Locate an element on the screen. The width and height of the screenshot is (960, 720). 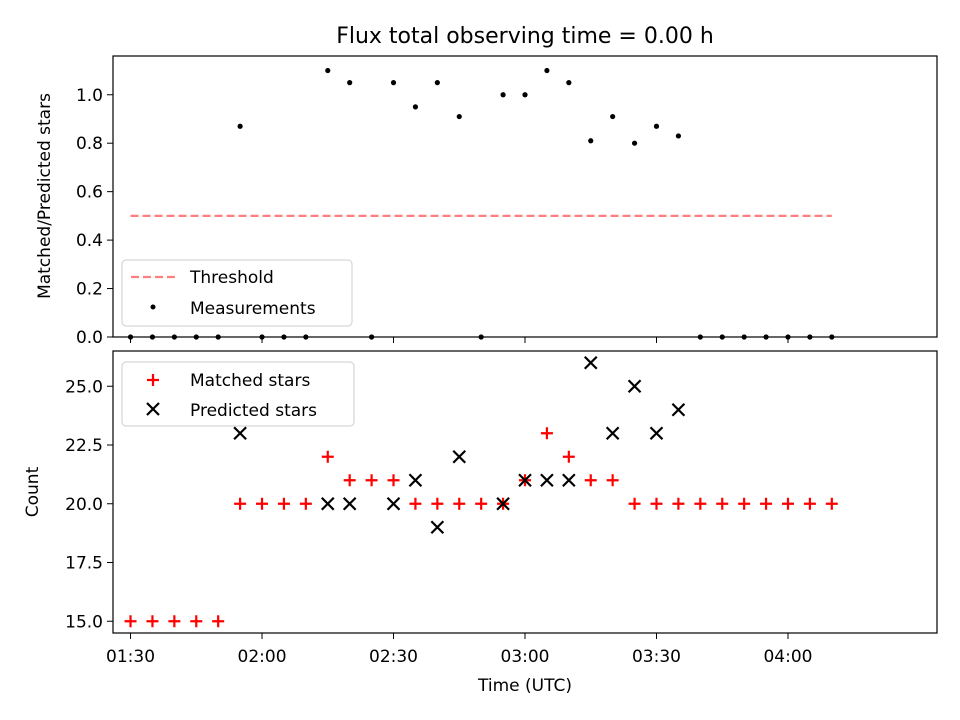
top-legend: Threshold Measurements is located at coordinates (237, 293).